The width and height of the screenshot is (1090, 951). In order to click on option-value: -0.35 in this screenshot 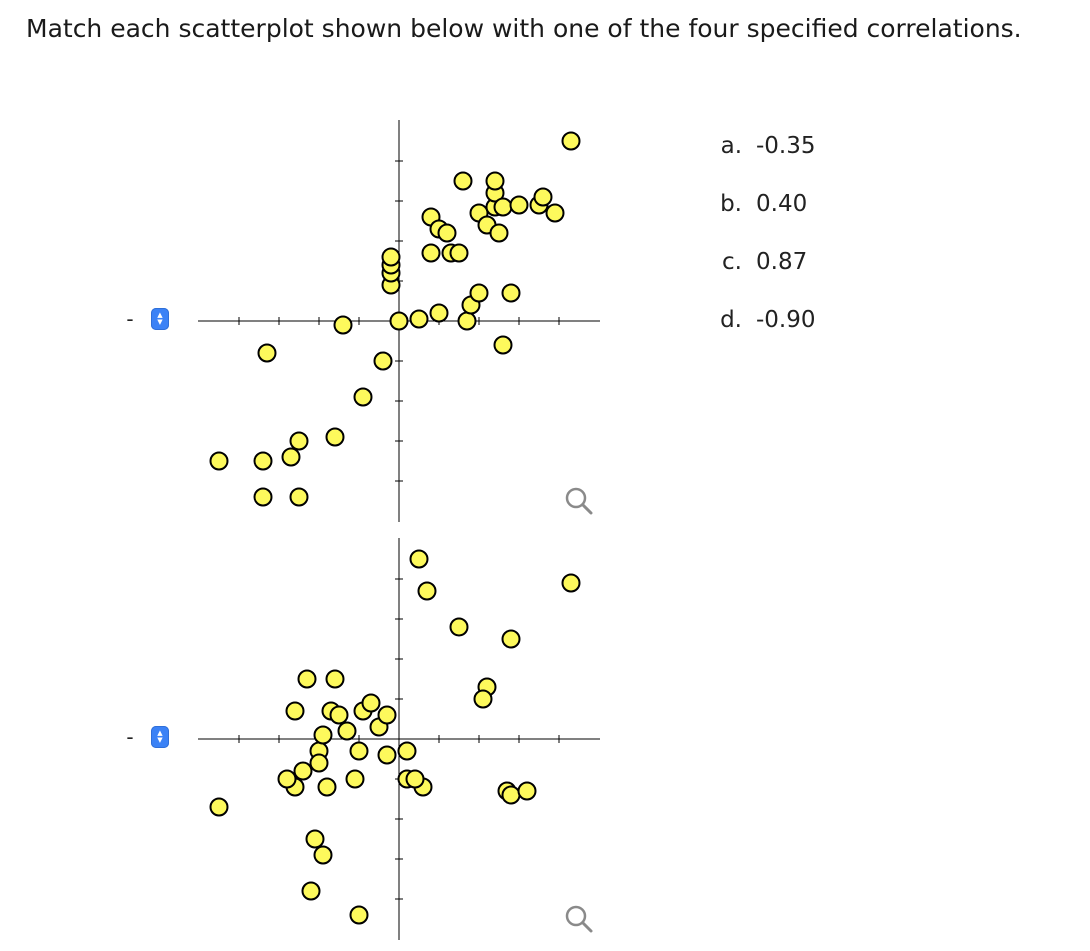, I will do `click(786, 146)`.